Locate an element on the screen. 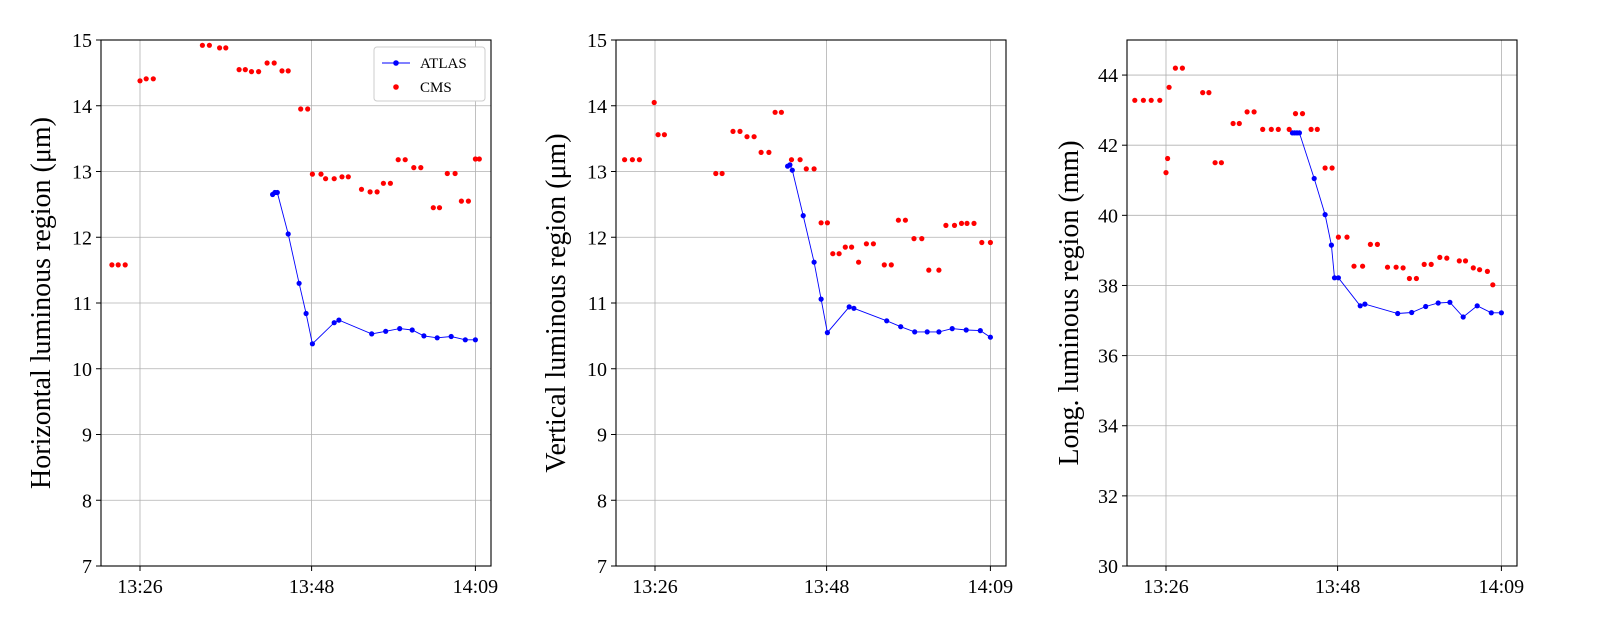 Image resolution: width=1600 pixels, height=640 pixels. y-tick-label: 8 is located at coordinates (602, 501).